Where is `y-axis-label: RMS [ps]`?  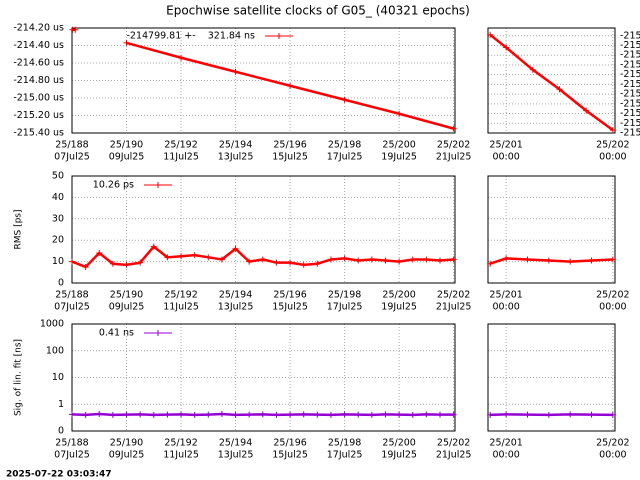 y-axis-label: RMS [ps] is located at coordinates (19, 229).